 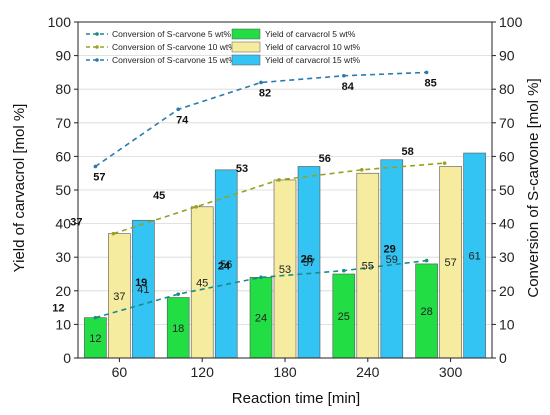 I want to click on bar-value-label: 56, so click(x=226, y=265).